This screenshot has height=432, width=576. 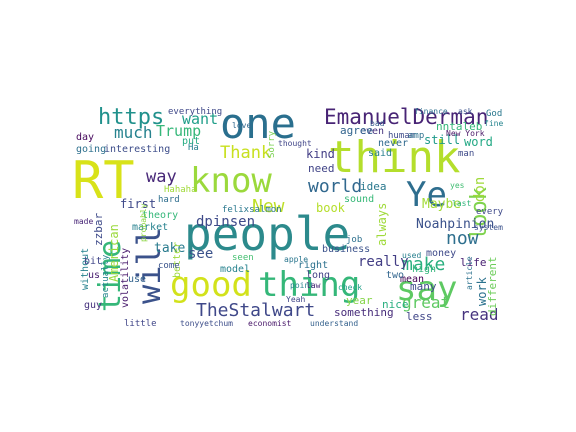 I want to click on word-better: better, so click(x=177, y=260).